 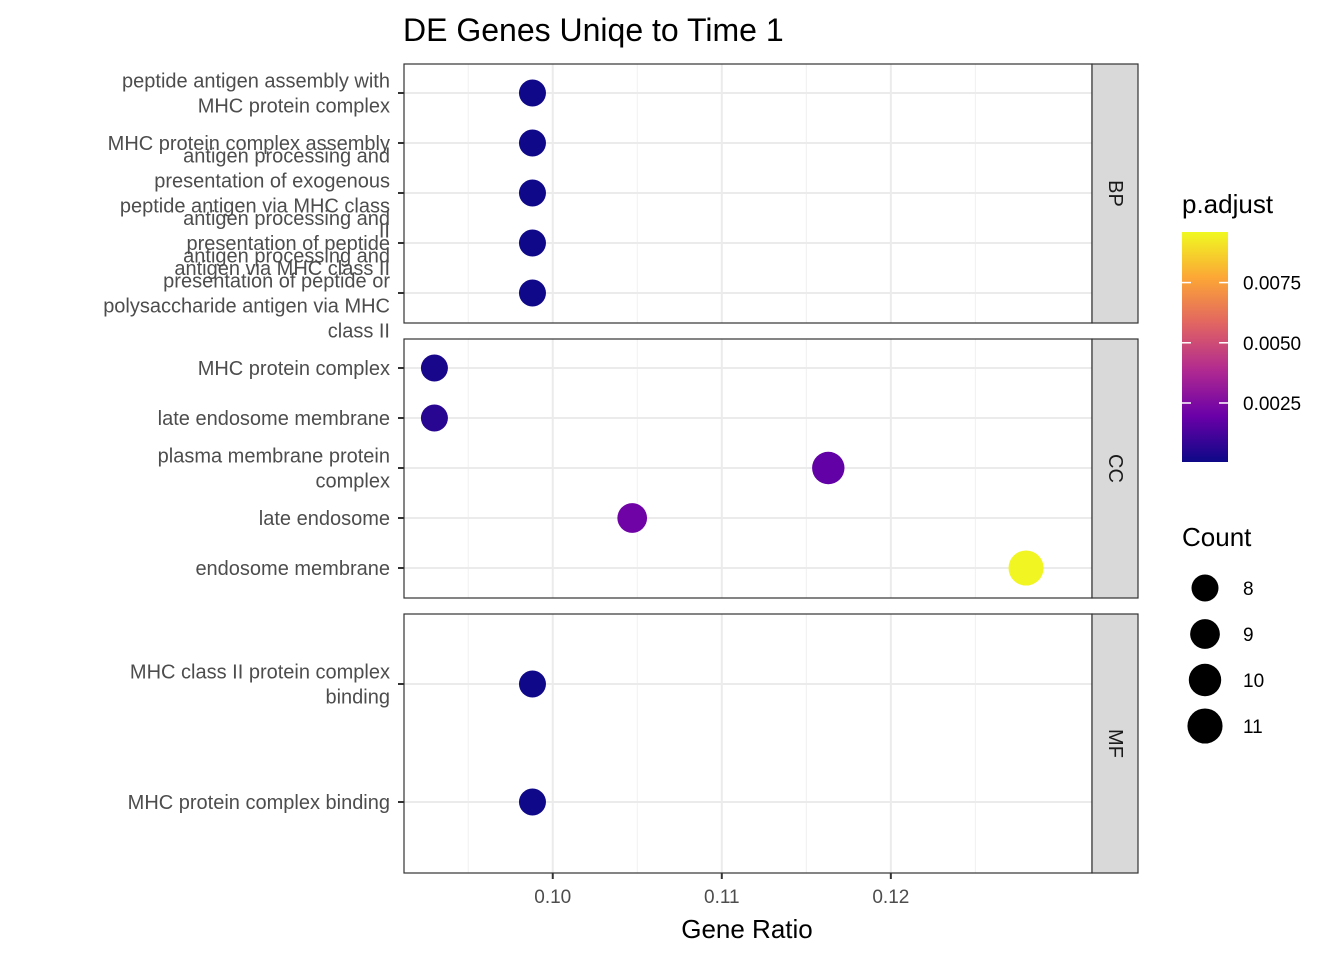 What do you see at coordinates (890, 897) in the screenshot?
I see `x-tick-label: 0.12` at bounding box center [890, 897].